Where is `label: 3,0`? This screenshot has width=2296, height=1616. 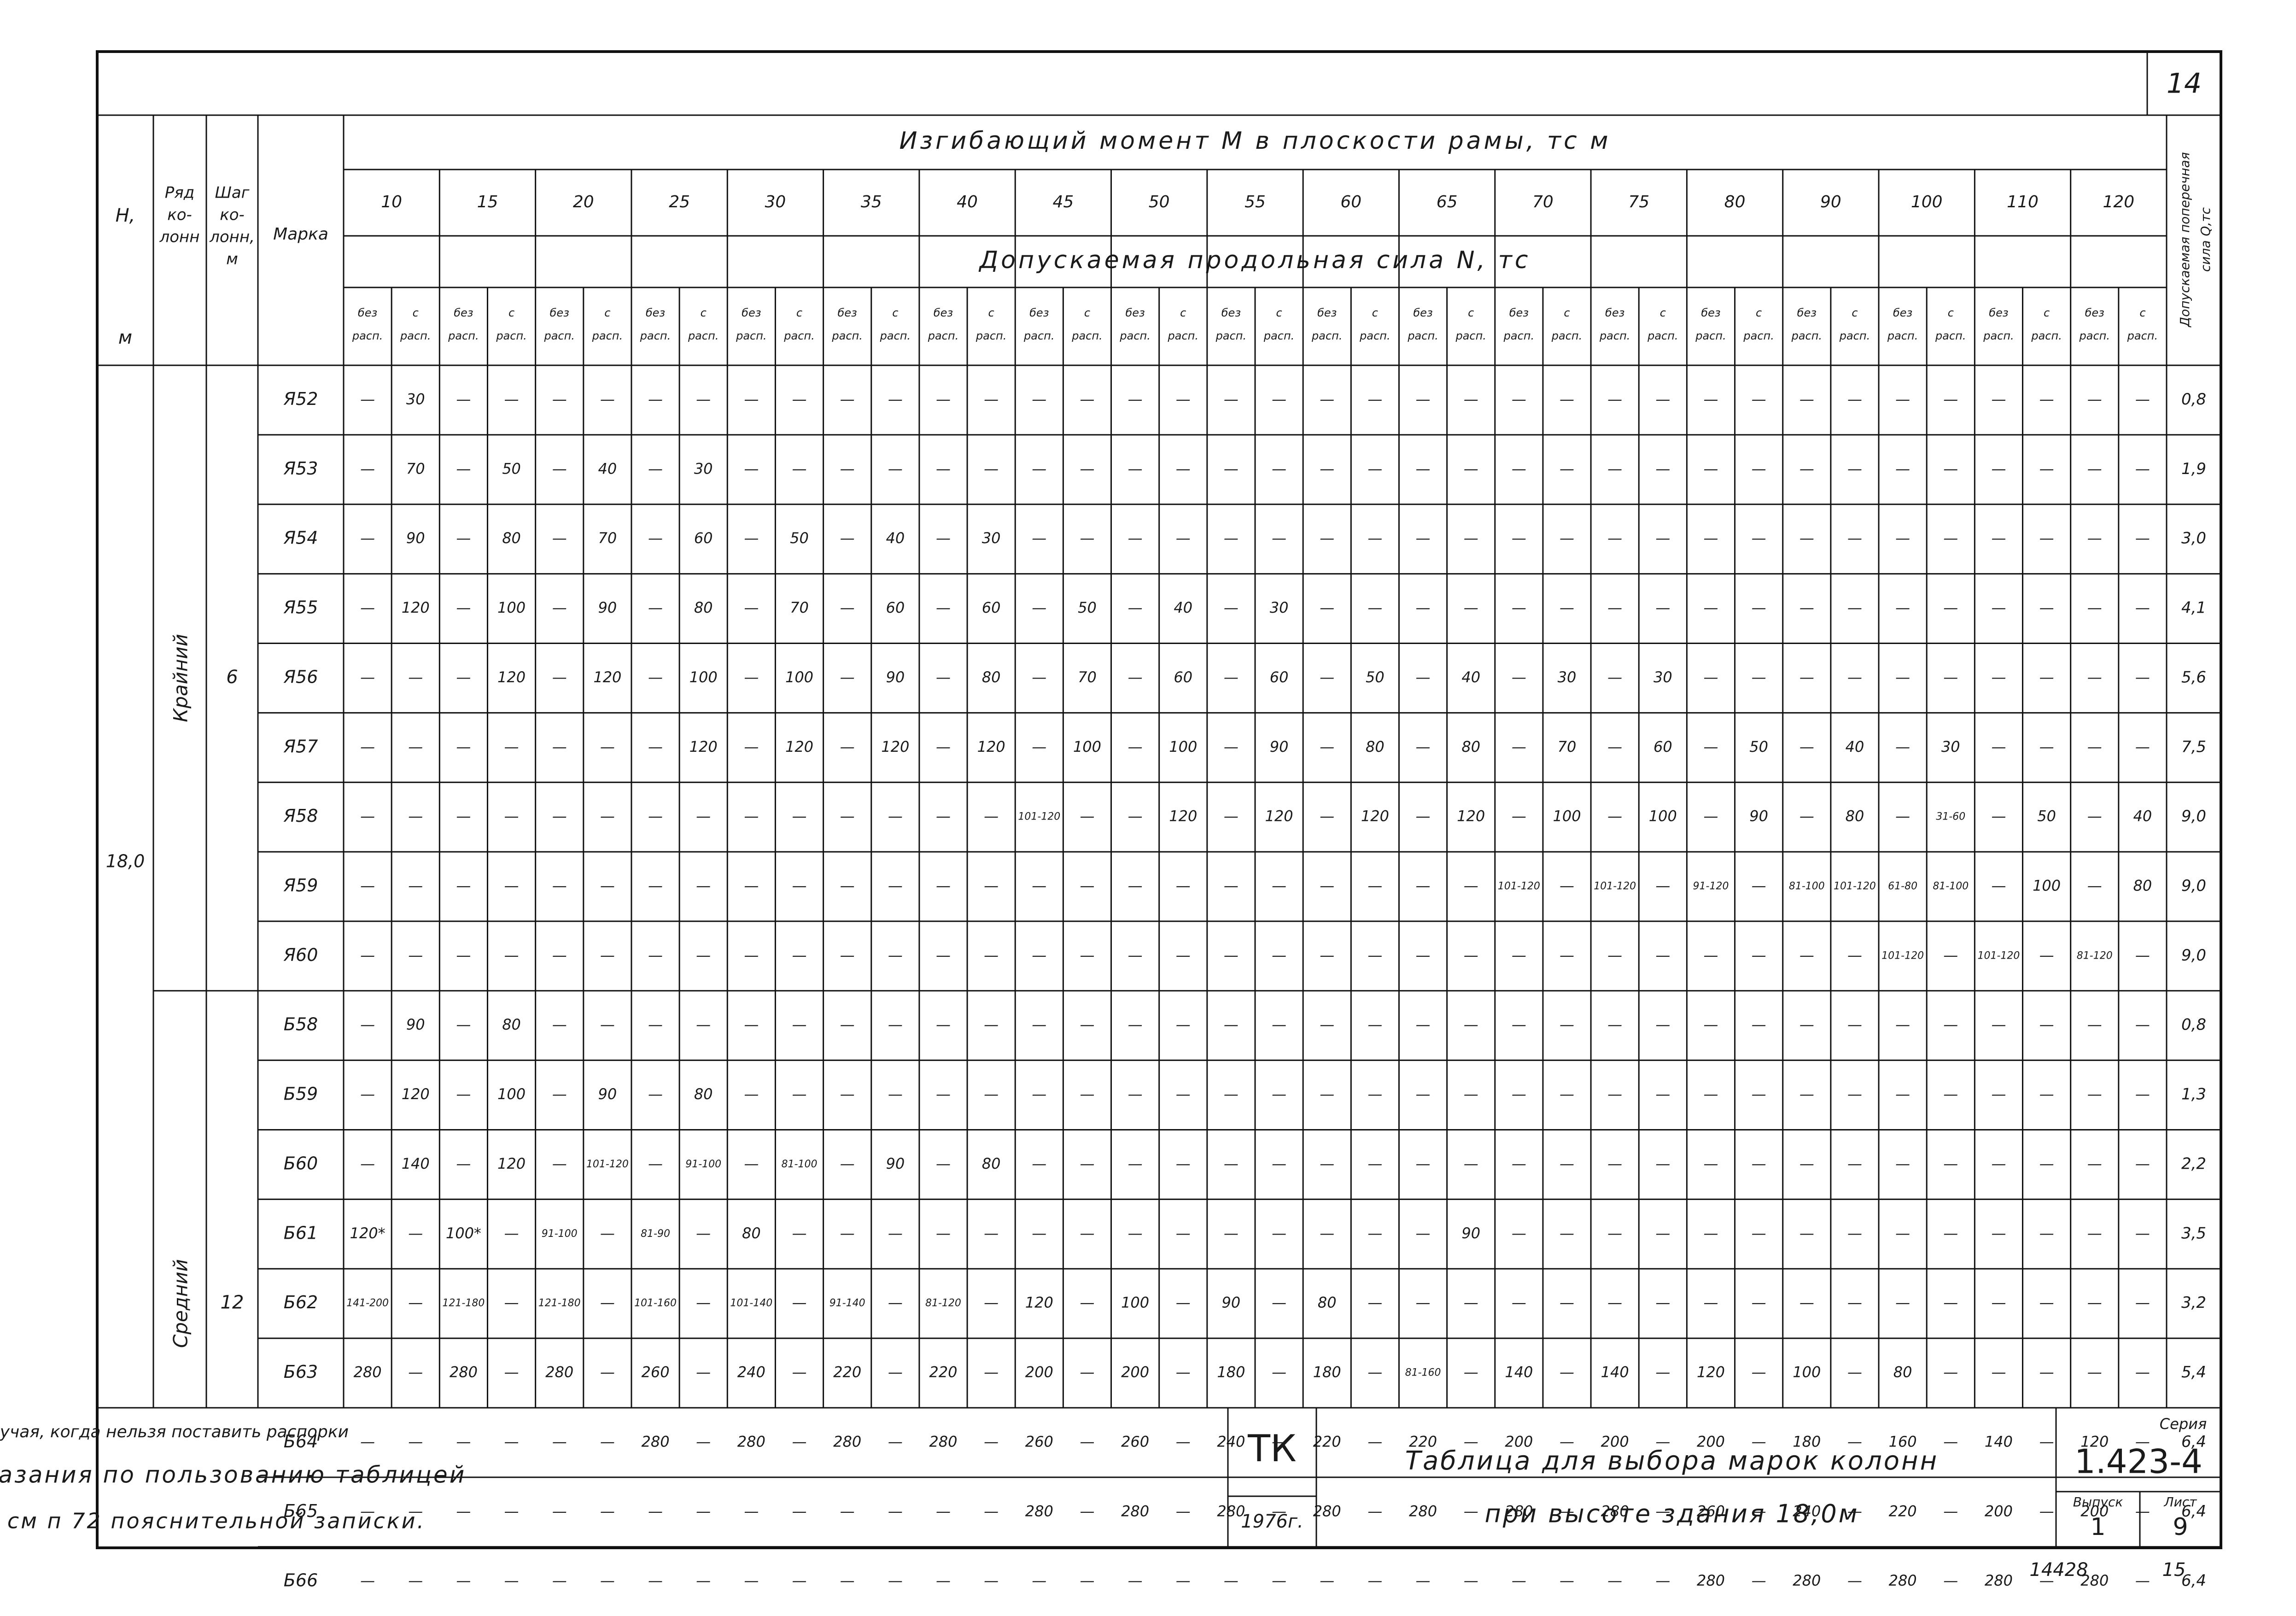
label: 3,0 is located at coordinates (2193, 538).